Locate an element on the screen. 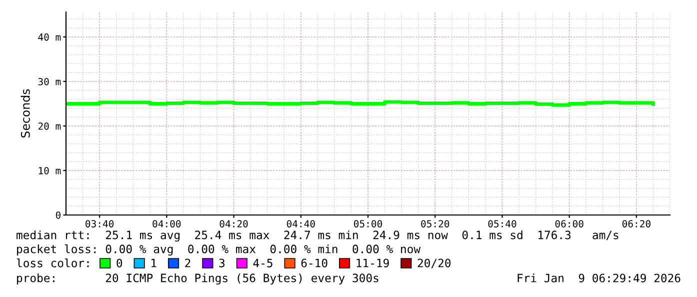 This screenshot has height=297, width=697. text: median rtt: 25.1 ms avg 25.4 ms max 24.7 ms min 24.9 ms now 0.1 ms sd 176.3 am/s is located at coordinates (317, 236).